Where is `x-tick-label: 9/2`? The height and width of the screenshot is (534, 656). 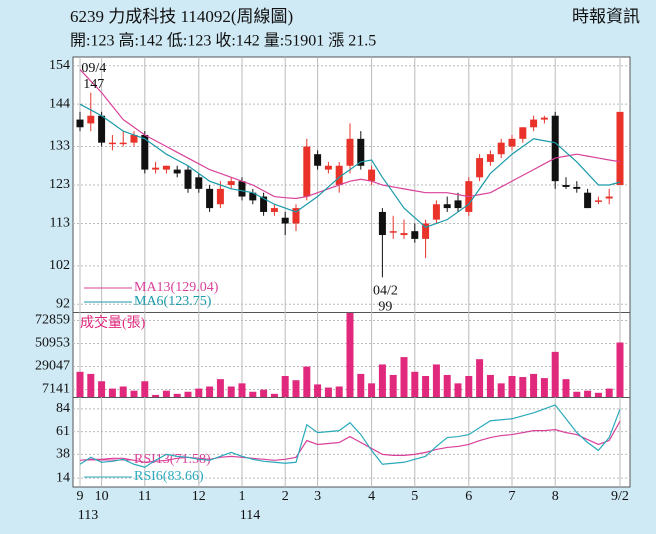 x-tick-label: 9/2 is located at coordinates (620, 496).